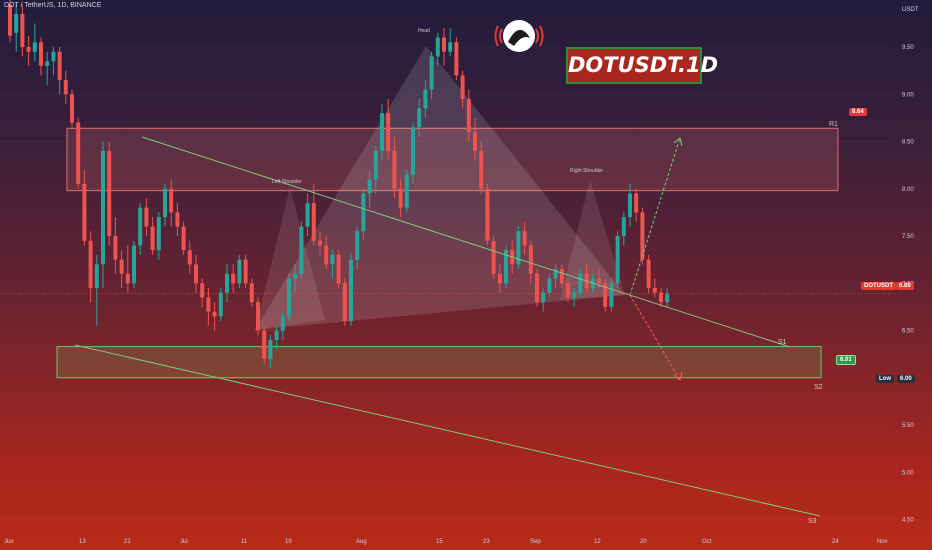 The width and height of the screenshot is (932, 550). Describe the element at coordinates (858, 112) in the screenshot. I see `r1-price-tag: 8.64` at that location.